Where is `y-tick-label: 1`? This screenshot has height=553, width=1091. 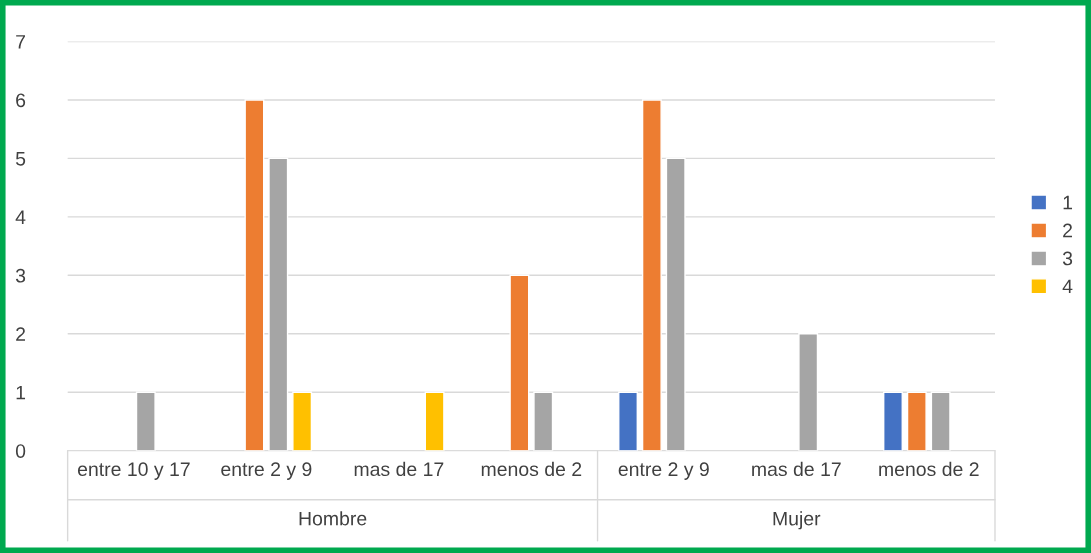
y-tick-label: 1 is located at coordinates (21, 392).